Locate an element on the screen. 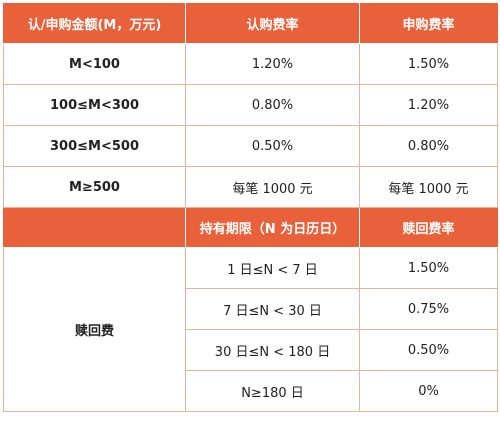 This screenshot has width=500, height=424. header-subscribe-rate: 认购费率 is located at coordinates (272, 23).